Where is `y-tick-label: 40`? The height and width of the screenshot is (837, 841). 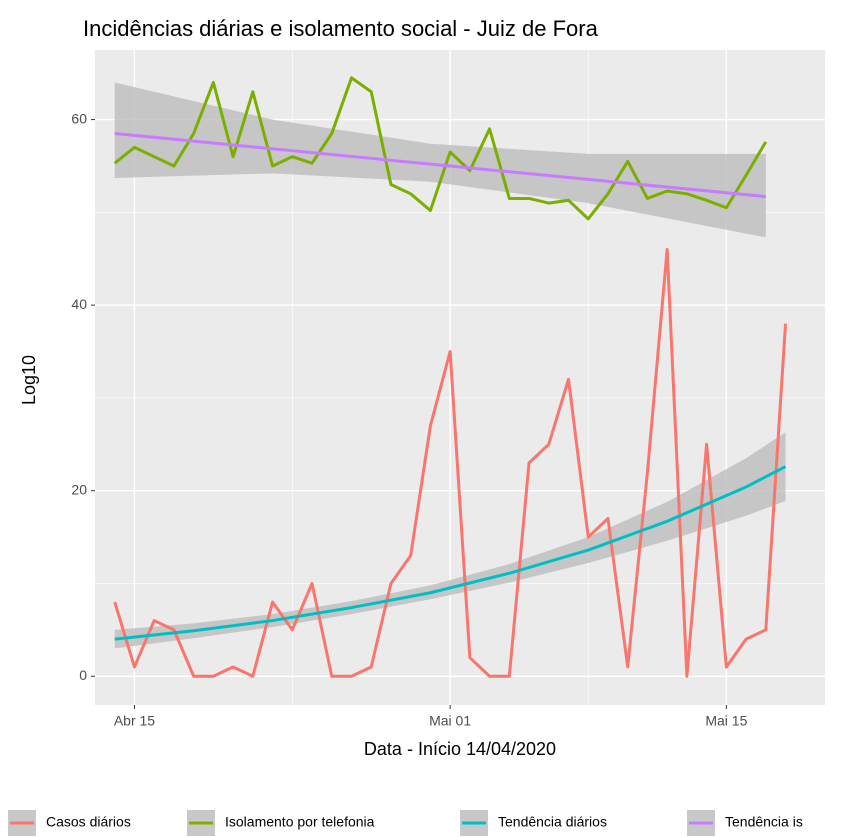 y-tick-label: 40 is located at coordinates (79, 304).